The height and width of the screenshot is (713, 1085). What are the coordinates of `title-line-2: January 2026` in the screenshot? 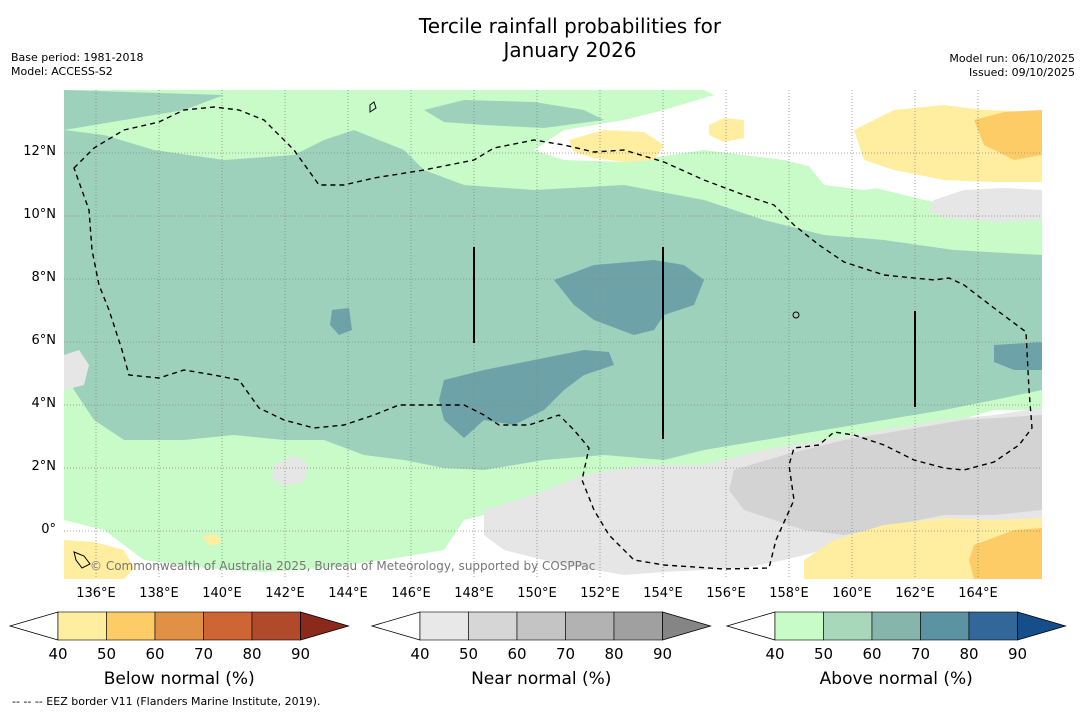 It's located at (570, 50).